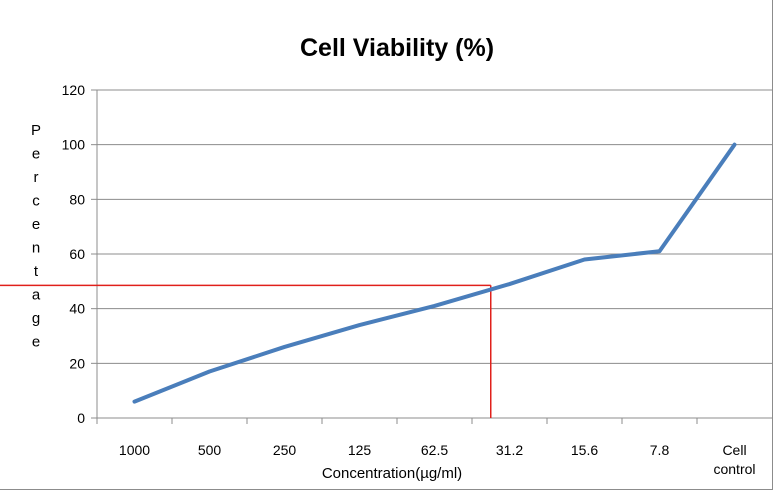 This screenshot has height=491, width=774. What do you see at coordinates (36, 130) in the screenshot?
I see `y-axis-title-letter-0: P` at bounding box center [36, 130].